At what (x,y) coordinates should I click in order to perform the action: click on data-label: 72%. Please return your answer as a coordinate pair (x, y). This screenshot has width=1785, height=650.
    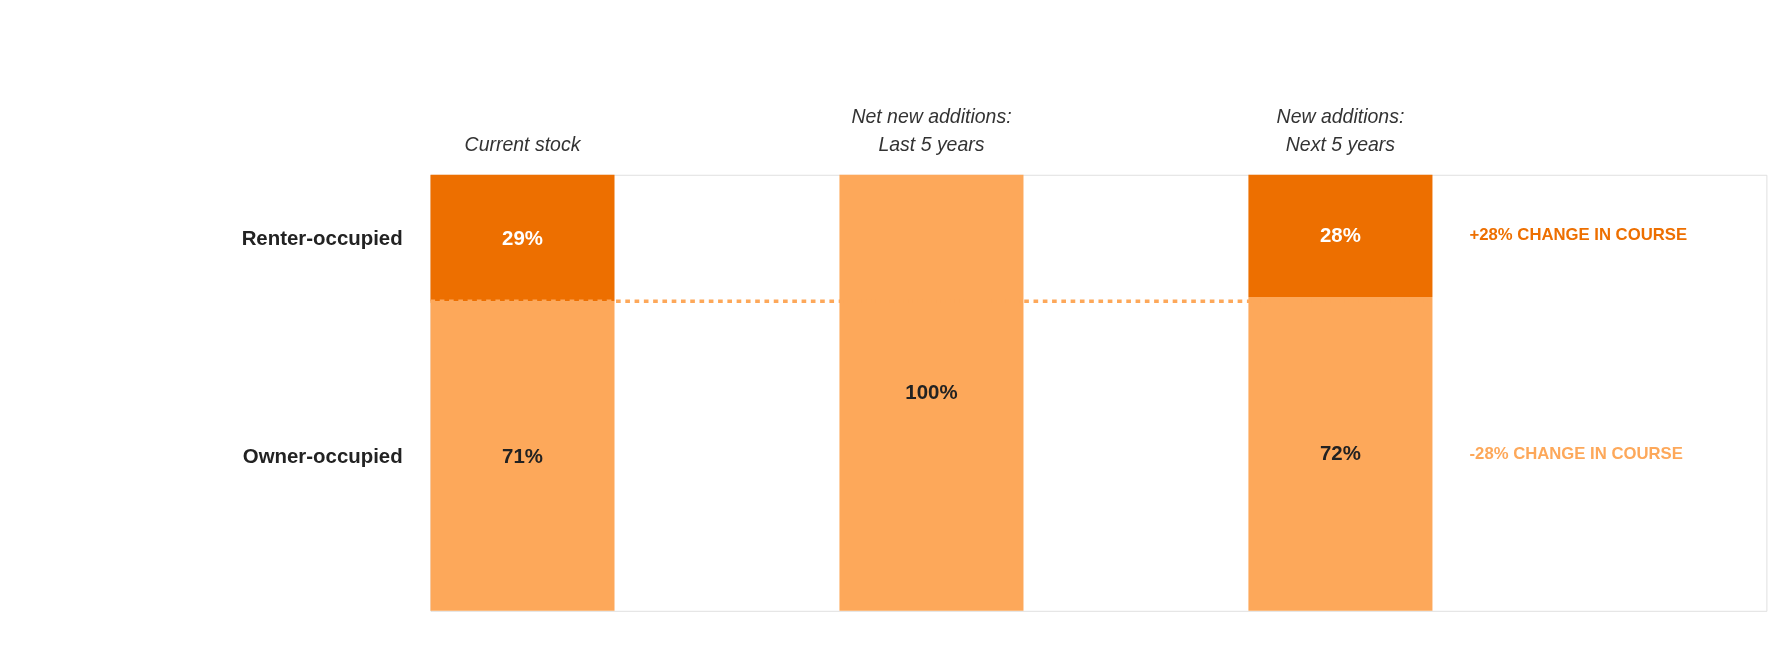
    Looking at the image, I should click on (1340, 453).